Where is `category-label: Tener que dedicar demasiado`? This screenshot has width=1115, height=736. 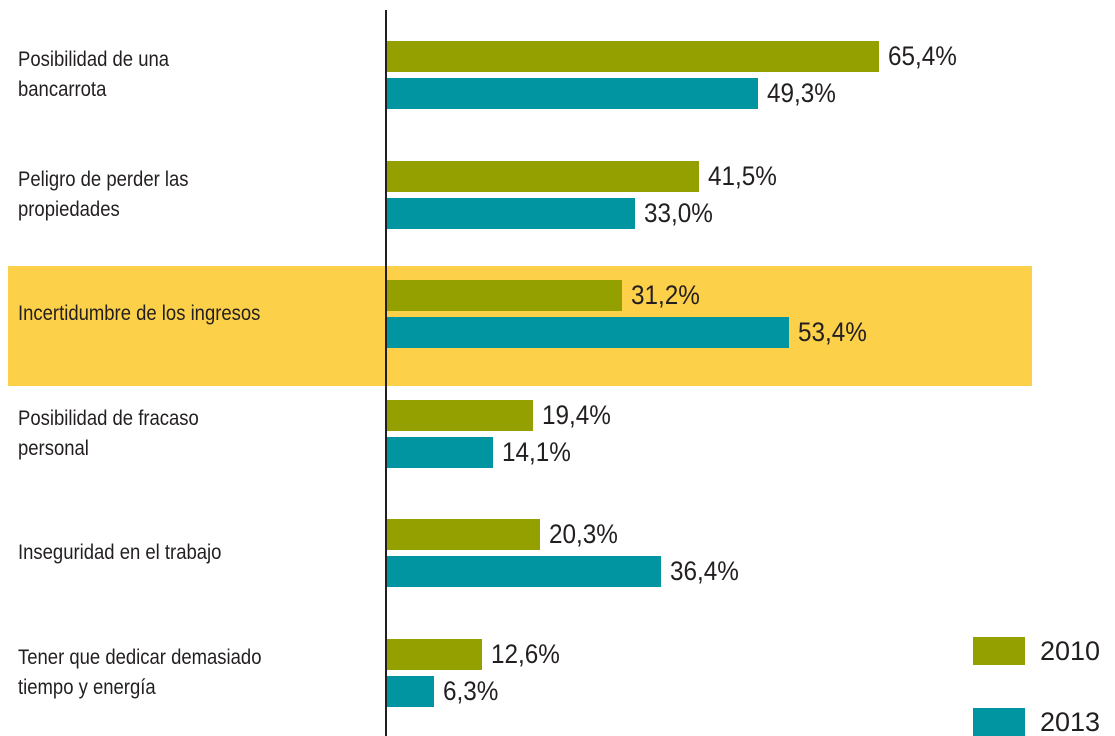
category-label: Tener que dedicar demasiado is located at coordinates (140, 657).